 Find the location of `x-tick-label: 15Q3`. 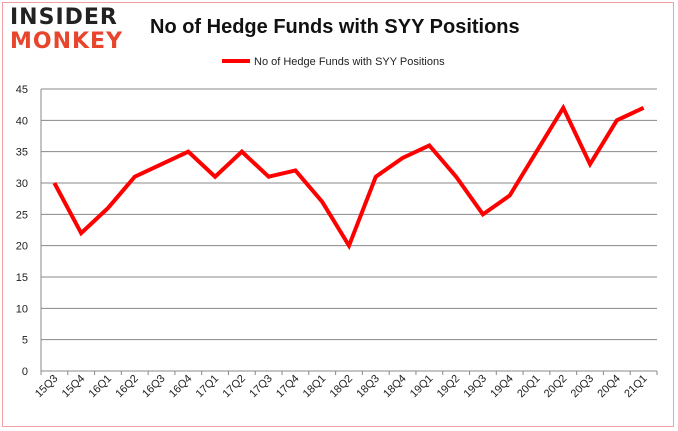

x-tick-label: 15Q3 is located at coordinates (47, 387).